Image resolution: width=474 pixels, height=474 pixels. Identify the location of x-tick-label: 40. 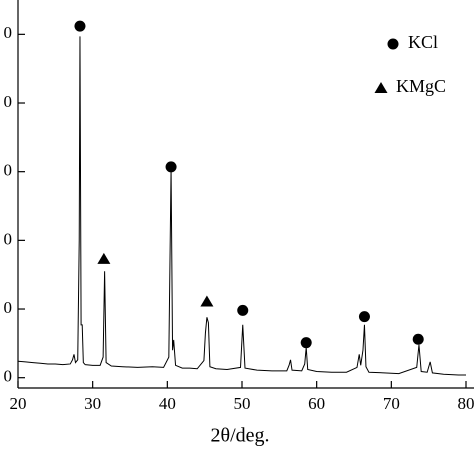
(167, 403).